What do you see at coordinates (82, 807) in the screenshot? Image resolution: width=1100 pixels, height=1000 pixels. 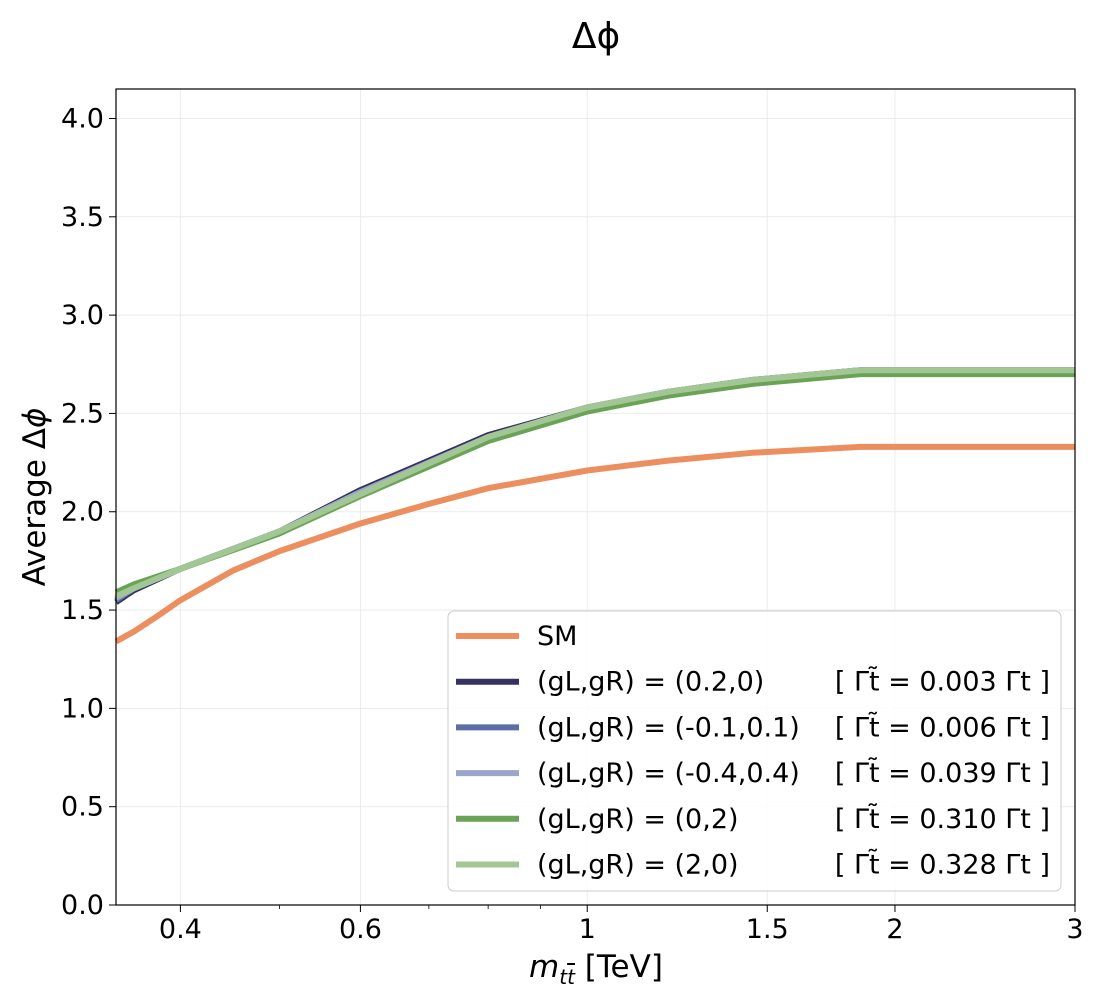 I see `y-tick-label: 0.5` at bounding box center [82, 807].